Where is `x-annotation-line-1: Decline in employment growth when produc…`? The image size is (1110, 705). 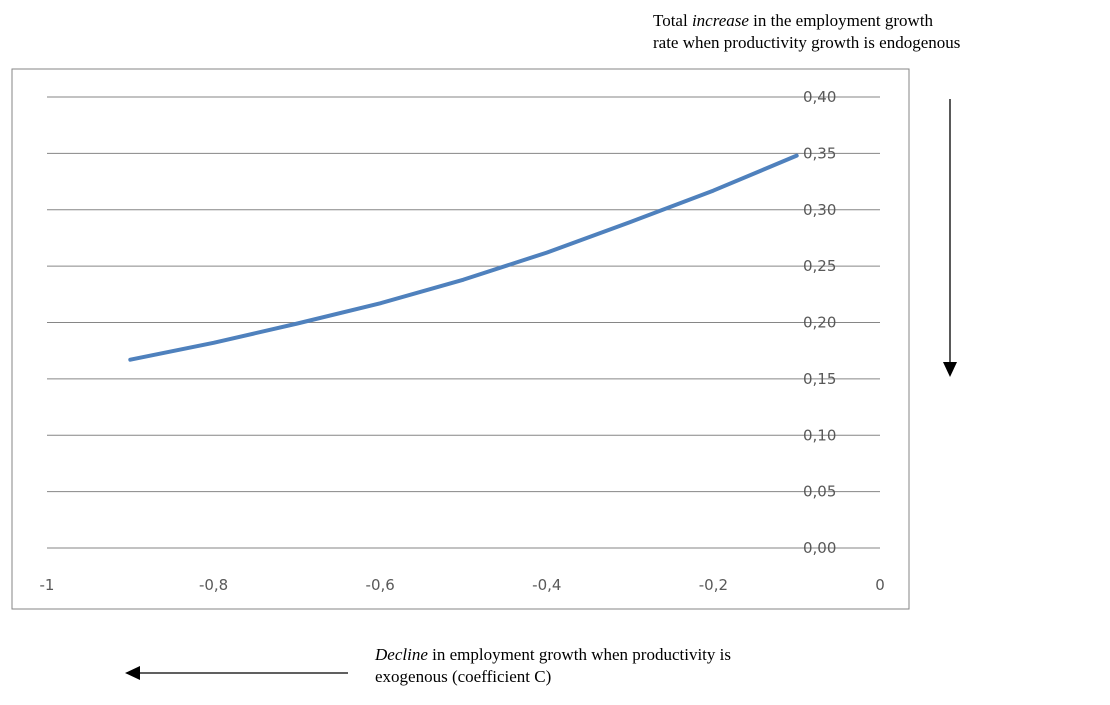 x-annotation-line-1: Decline in employment growth when produc… is located at coordinates (553, 655).